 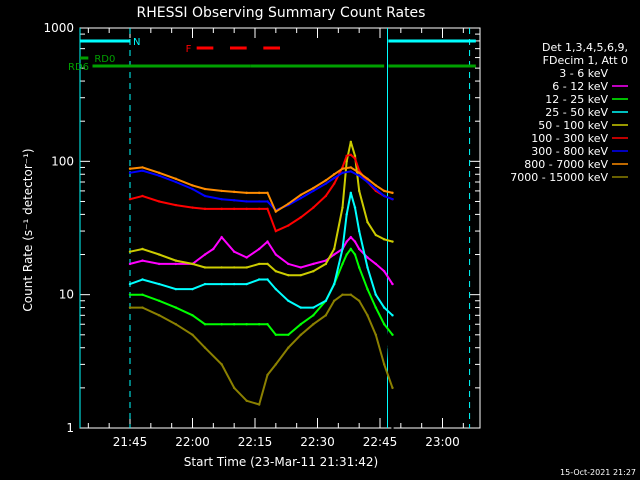 What do you see at coordinates (58, 28) in the screenshot?
I see `y-tick-label: 1000` at bounding box center [58, 28].